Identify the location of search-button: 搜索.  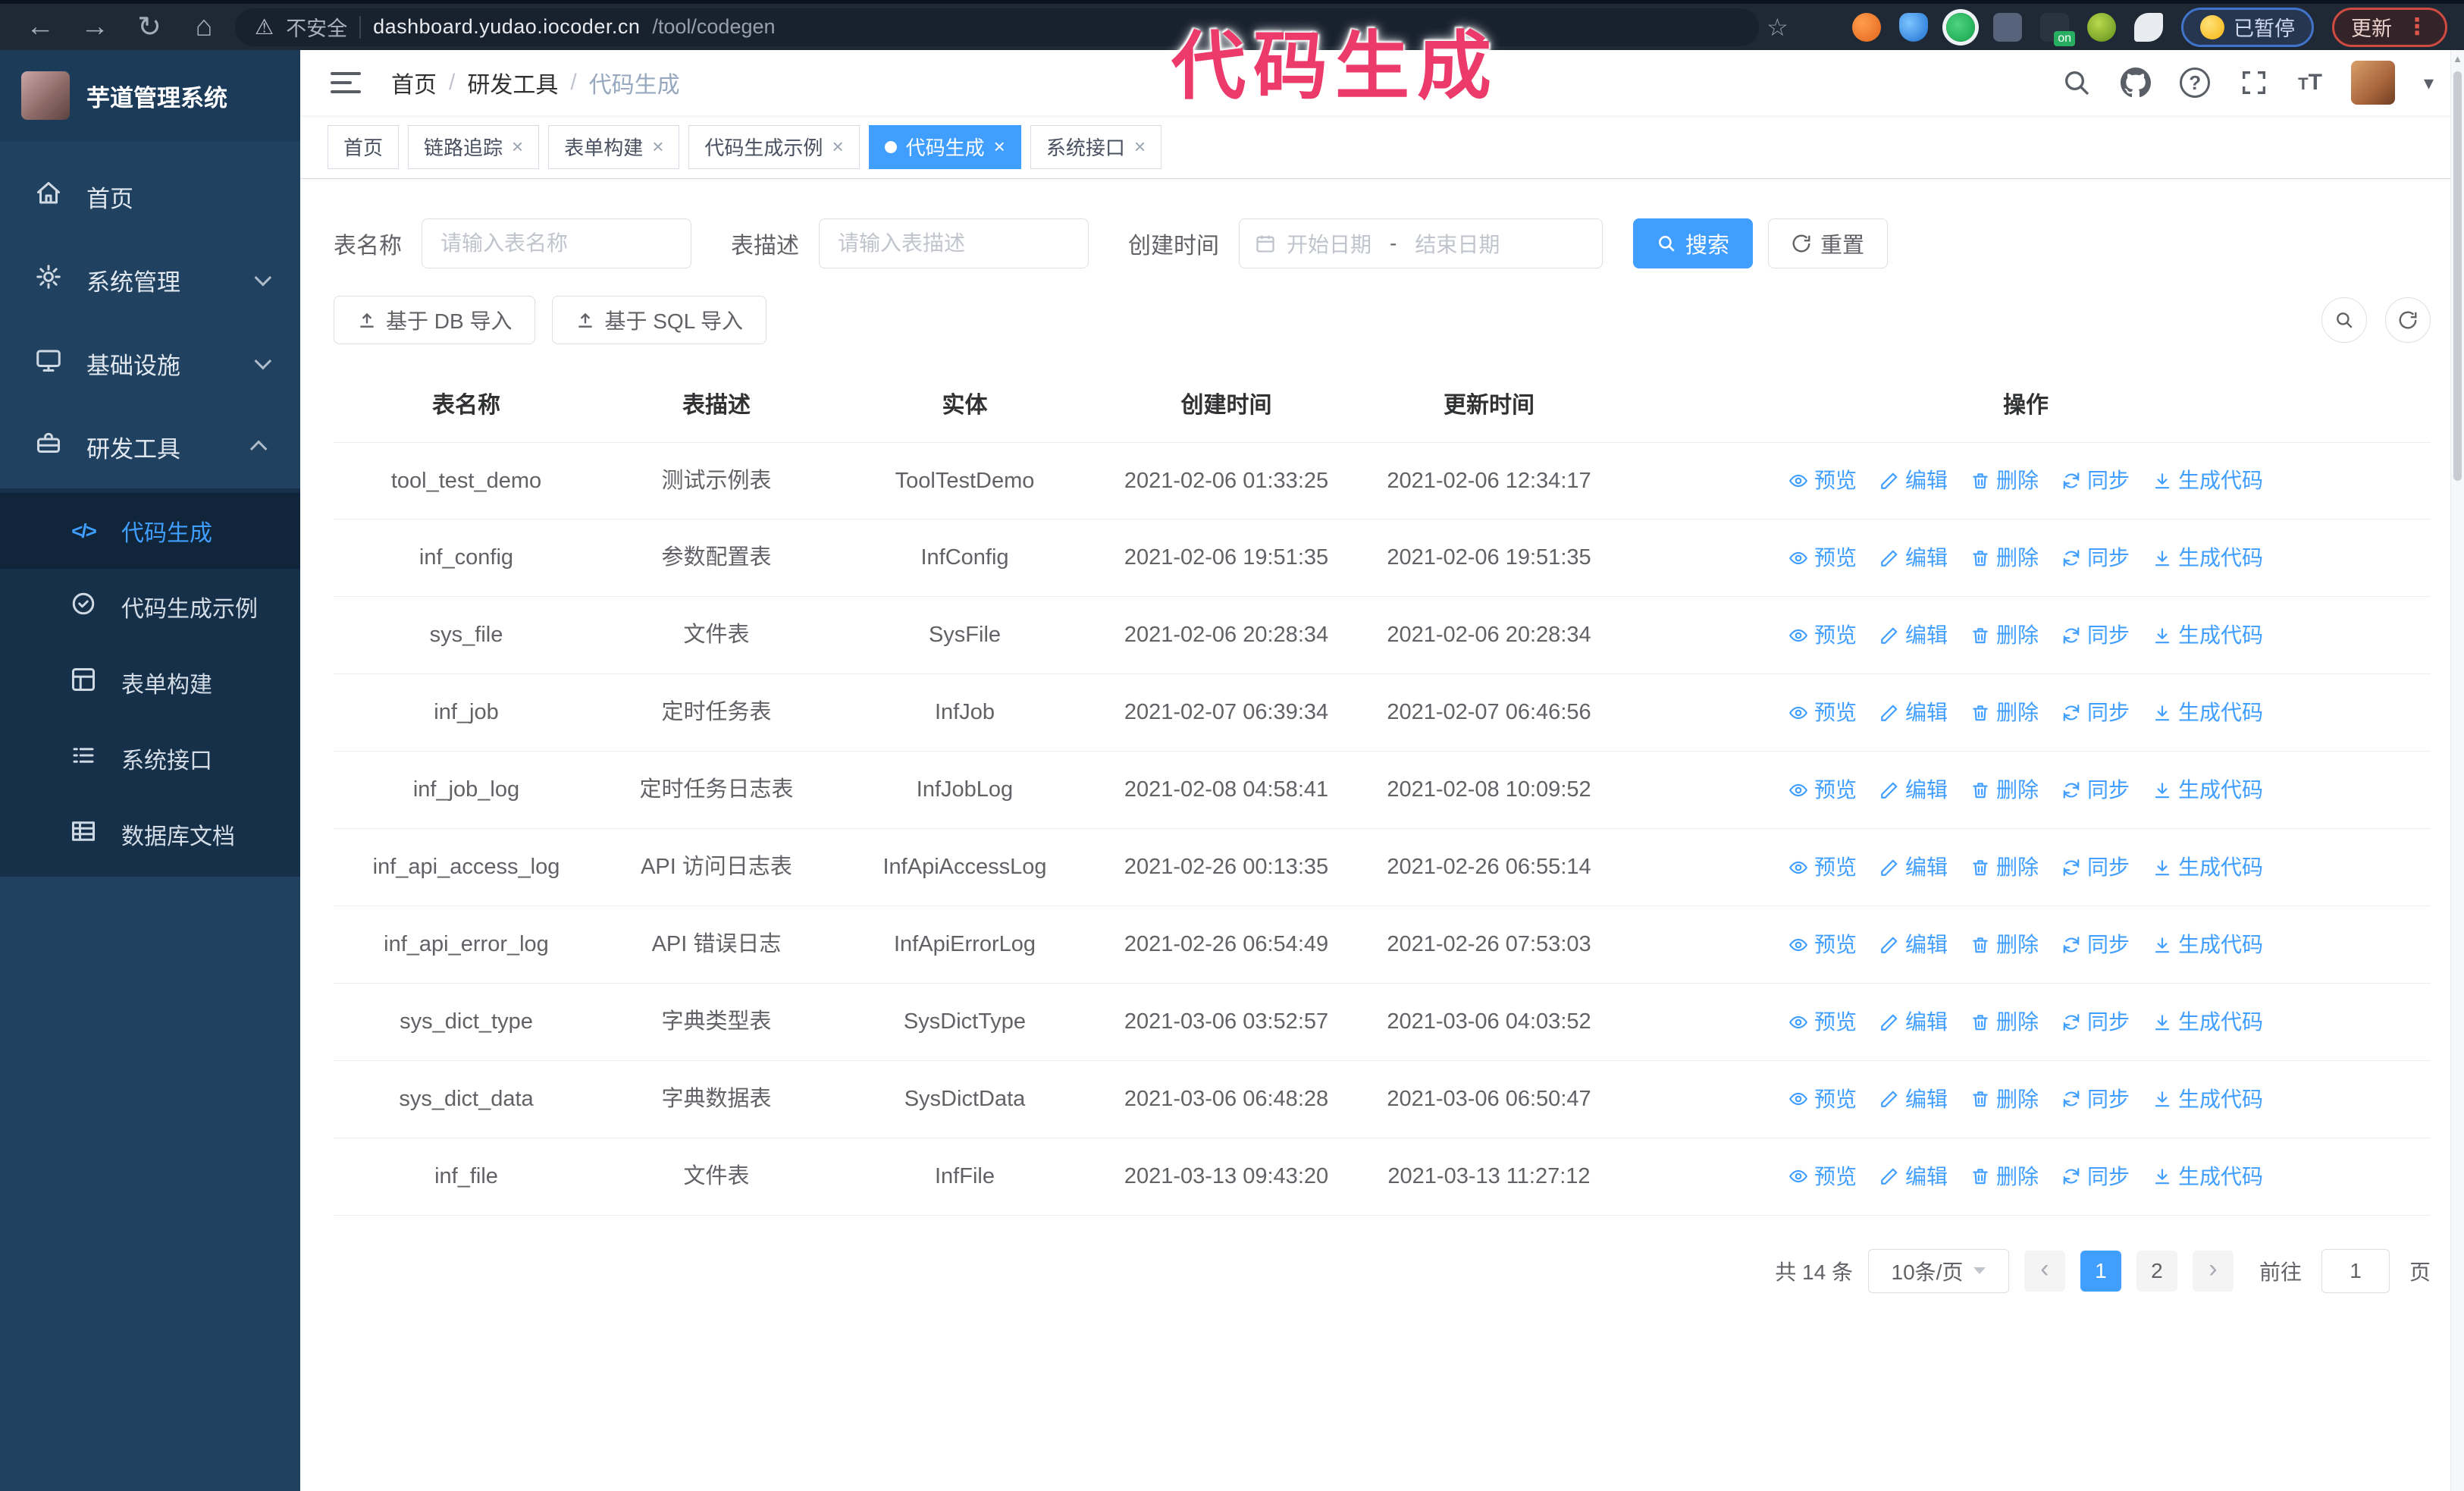
(1694, 243).